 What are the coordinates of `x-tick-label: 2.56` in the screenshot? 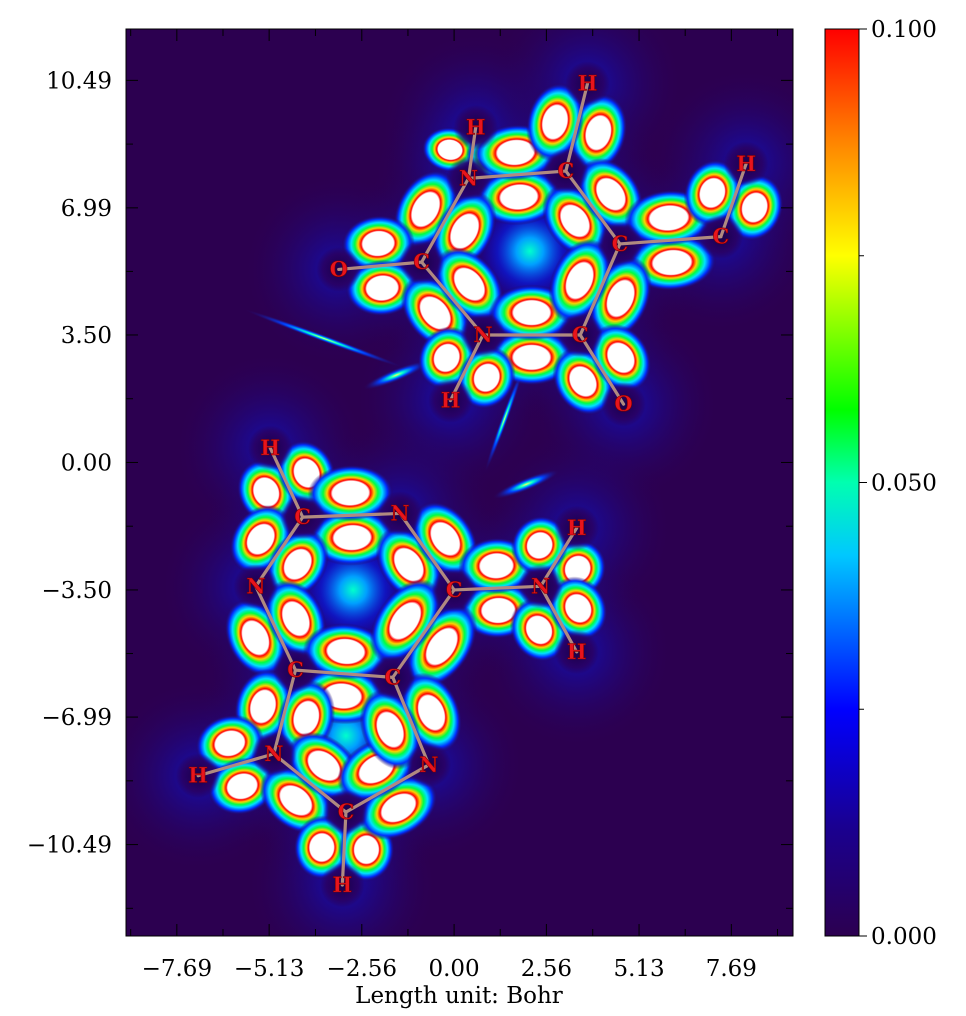 It's located at (546, 969).